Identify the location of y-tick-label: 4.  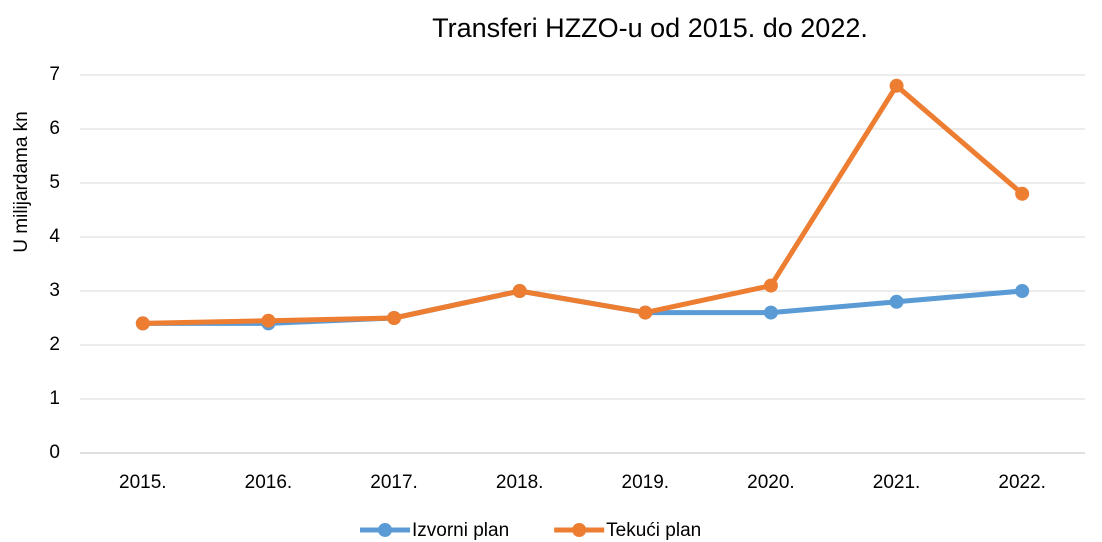
(54, 236).